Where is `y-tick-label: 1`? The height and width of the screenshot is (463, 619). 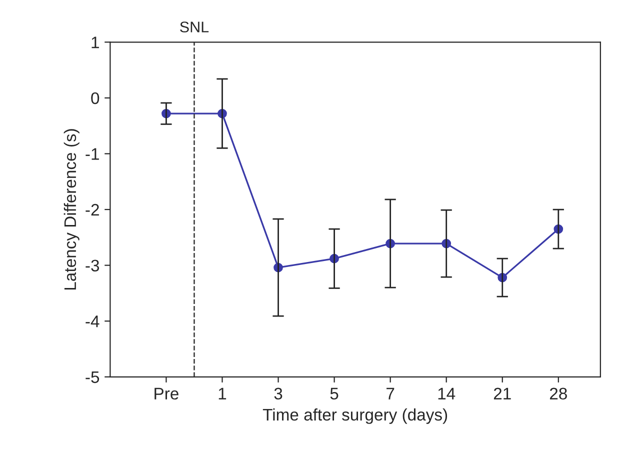
y-tick-label: 1 is located at coordinates (95, 42).